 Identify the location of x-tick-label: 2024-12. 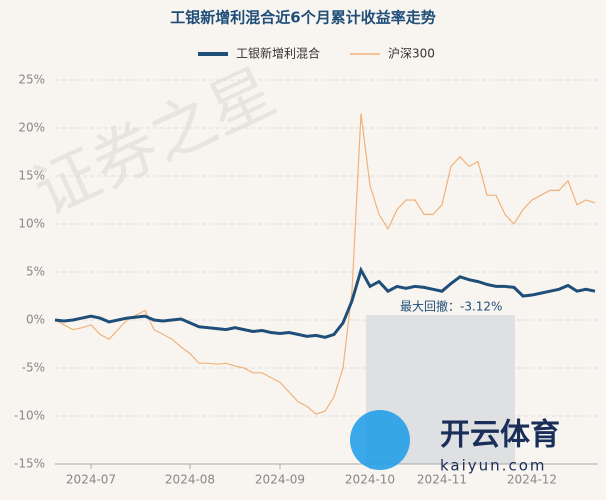
(532, 480).